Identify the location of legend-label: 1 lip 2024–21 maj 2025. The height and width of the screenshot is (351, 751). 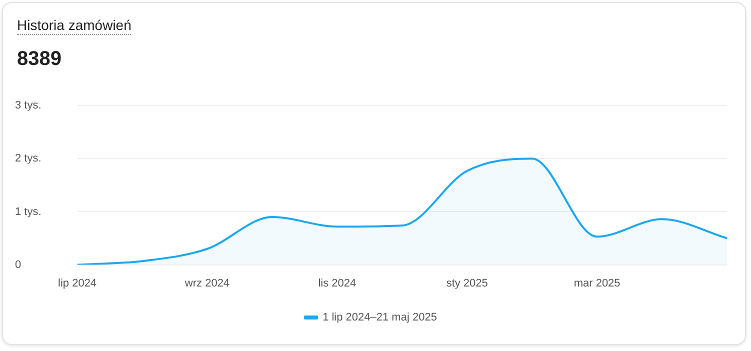
(379, 318).